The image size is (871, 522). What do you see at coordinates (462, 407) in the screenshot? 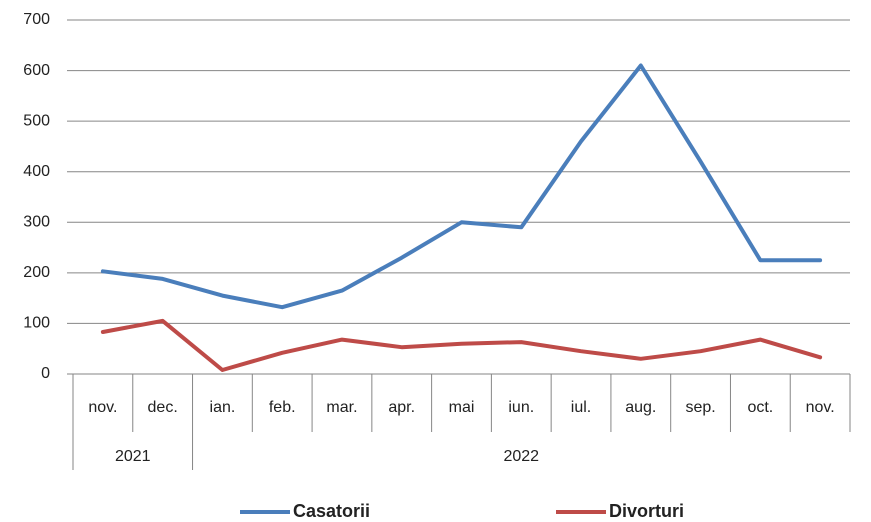
I see `x-tick-label: mai` at bounding box center [462, 407].